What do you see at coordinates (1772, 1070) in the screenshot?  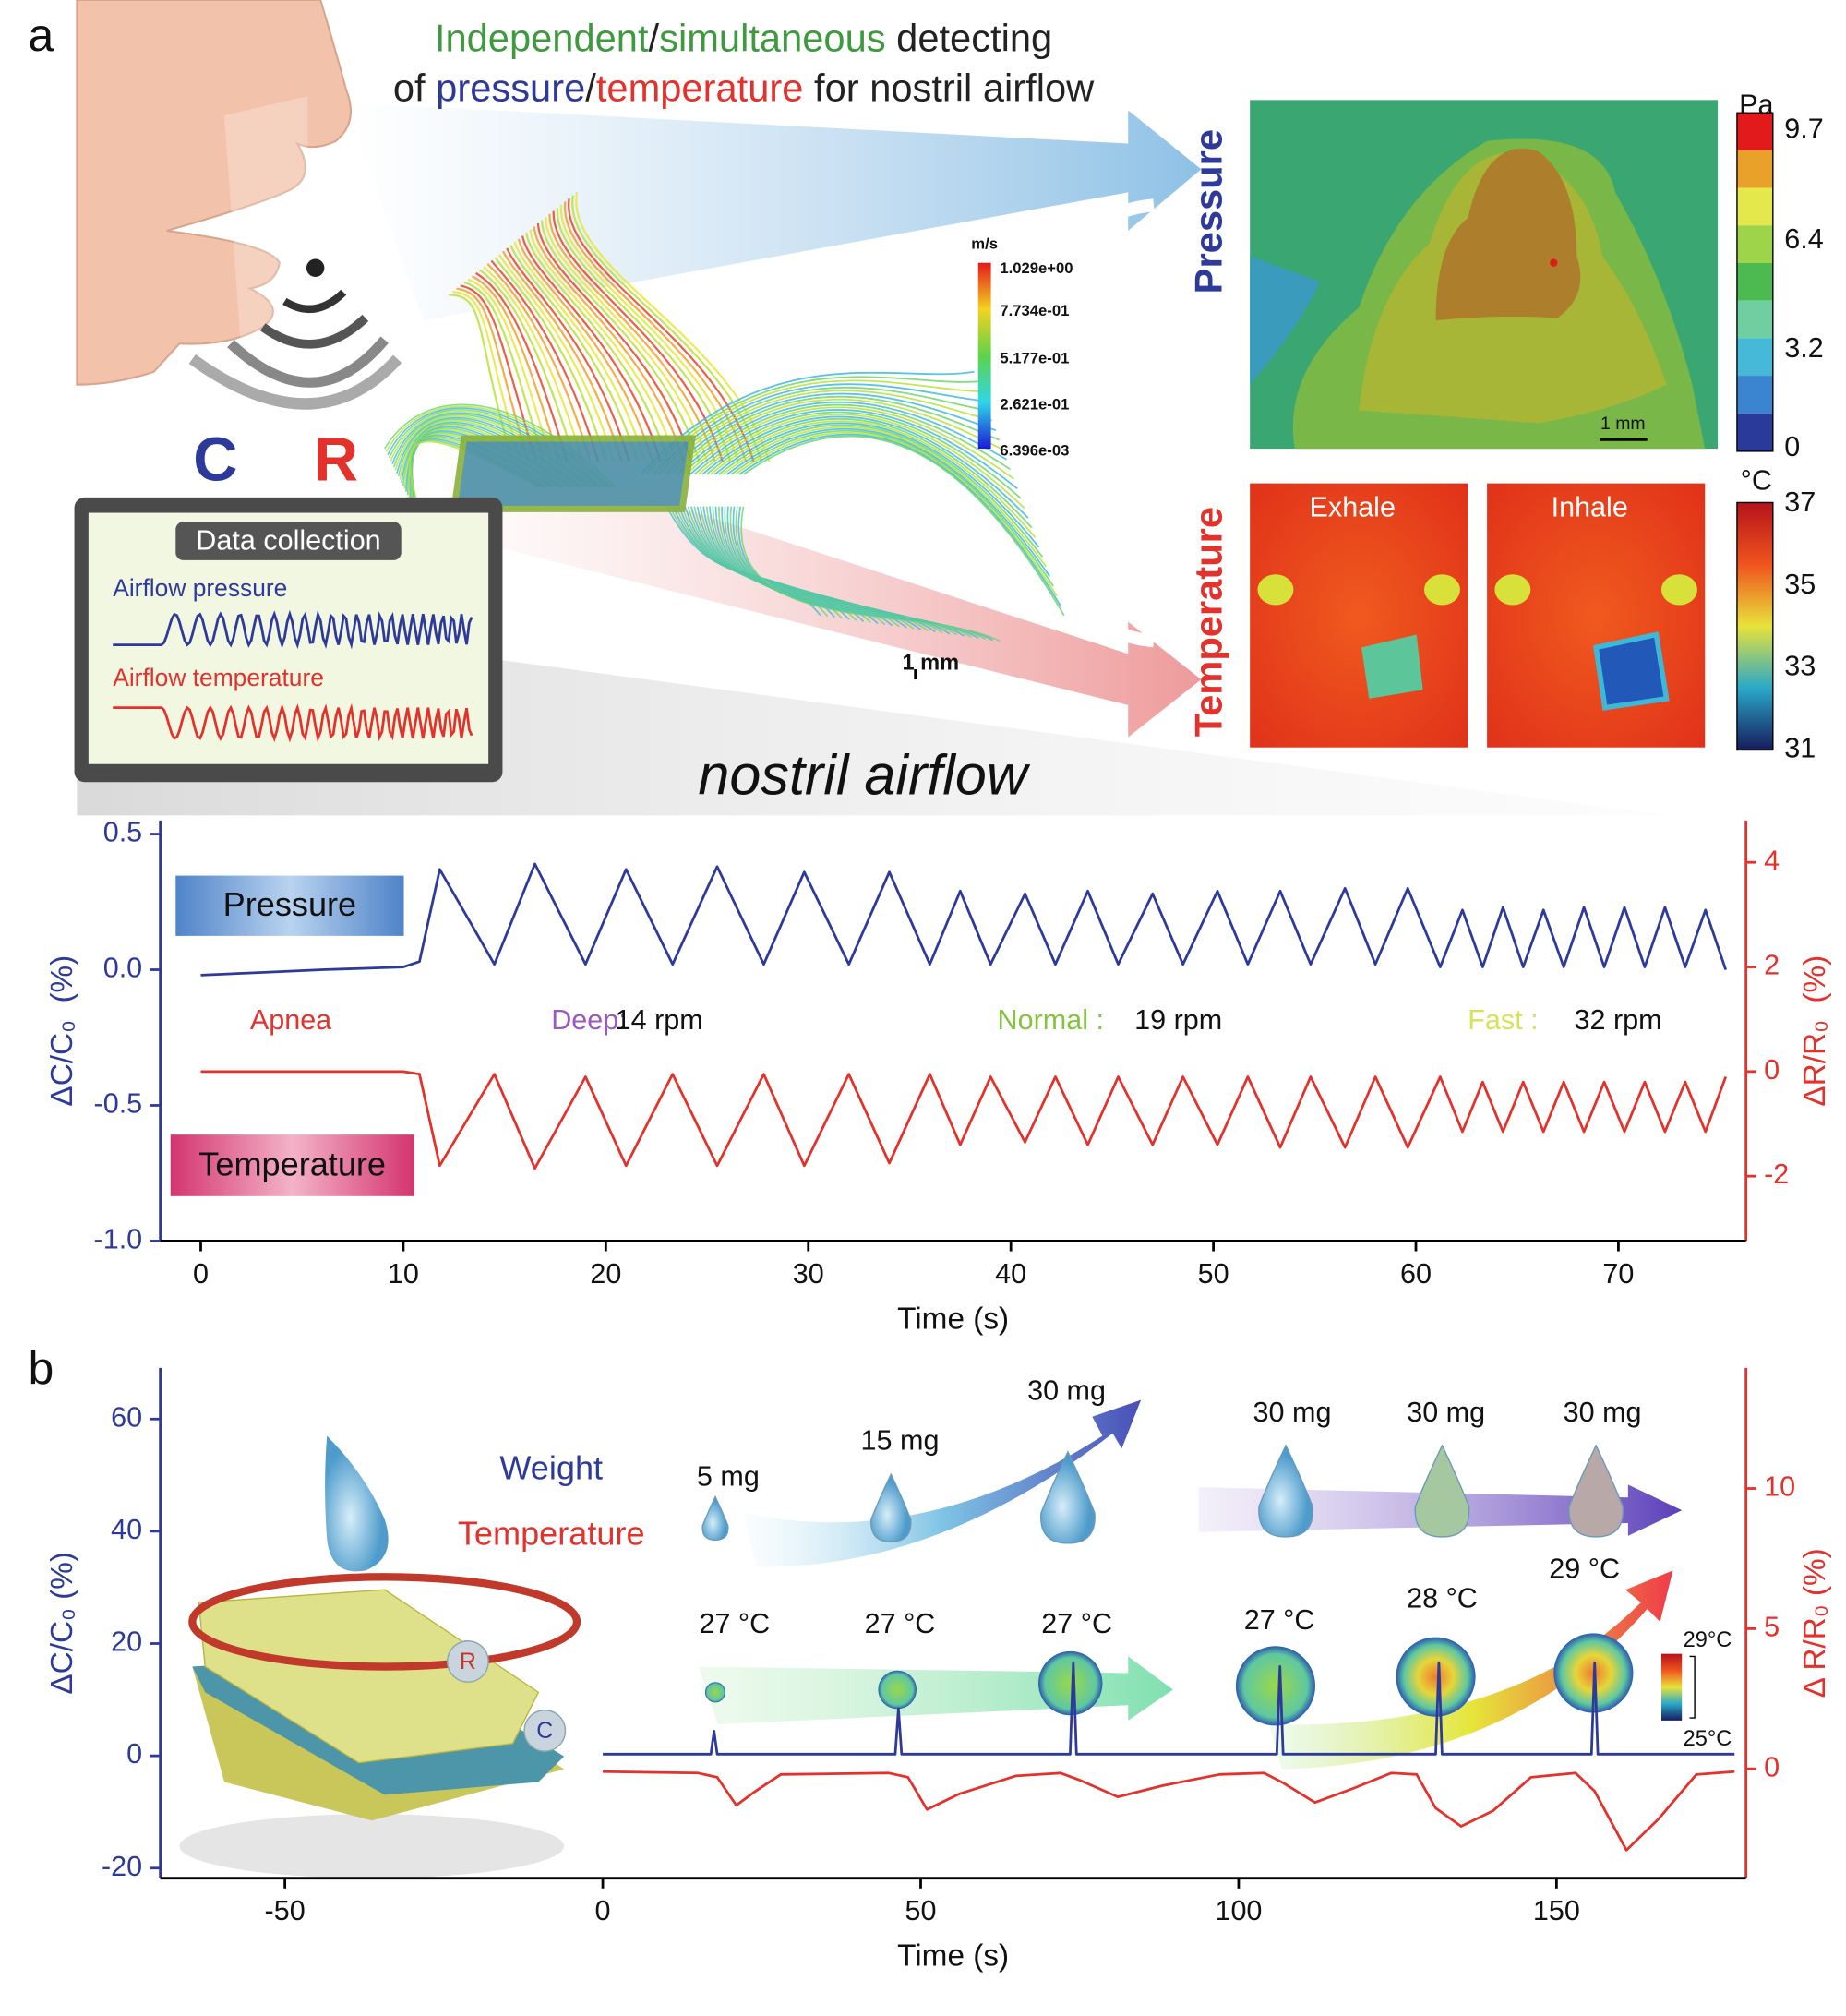 I see `y2-tick-label: 0` at bounding box center [1772, 1070].